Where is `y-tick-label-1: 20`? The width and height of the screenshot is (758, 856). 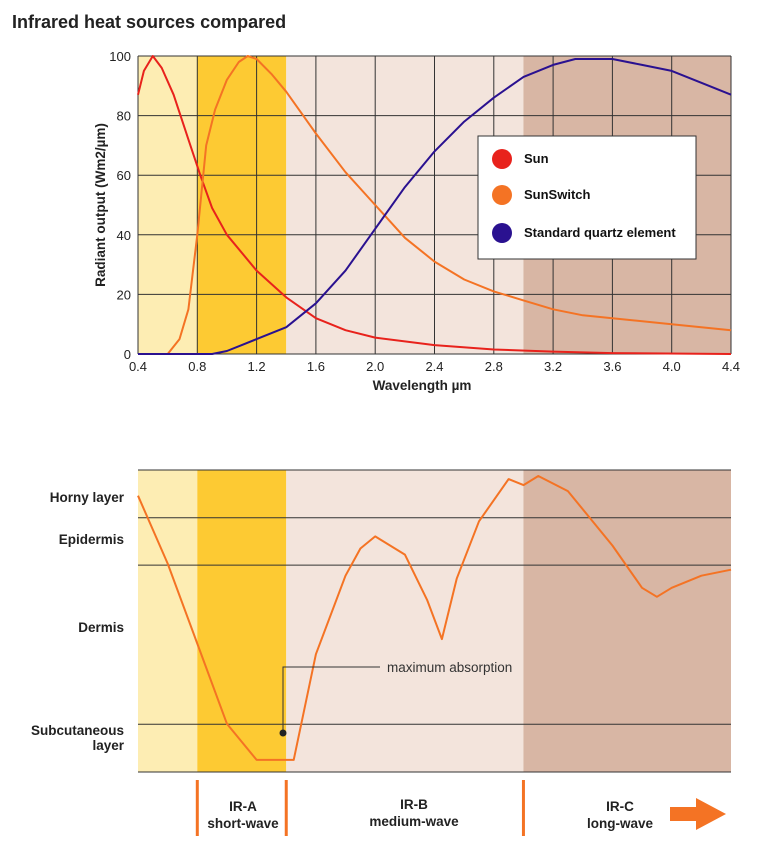 y-tick-label-1: 20 is located at coordinates (124, 294).